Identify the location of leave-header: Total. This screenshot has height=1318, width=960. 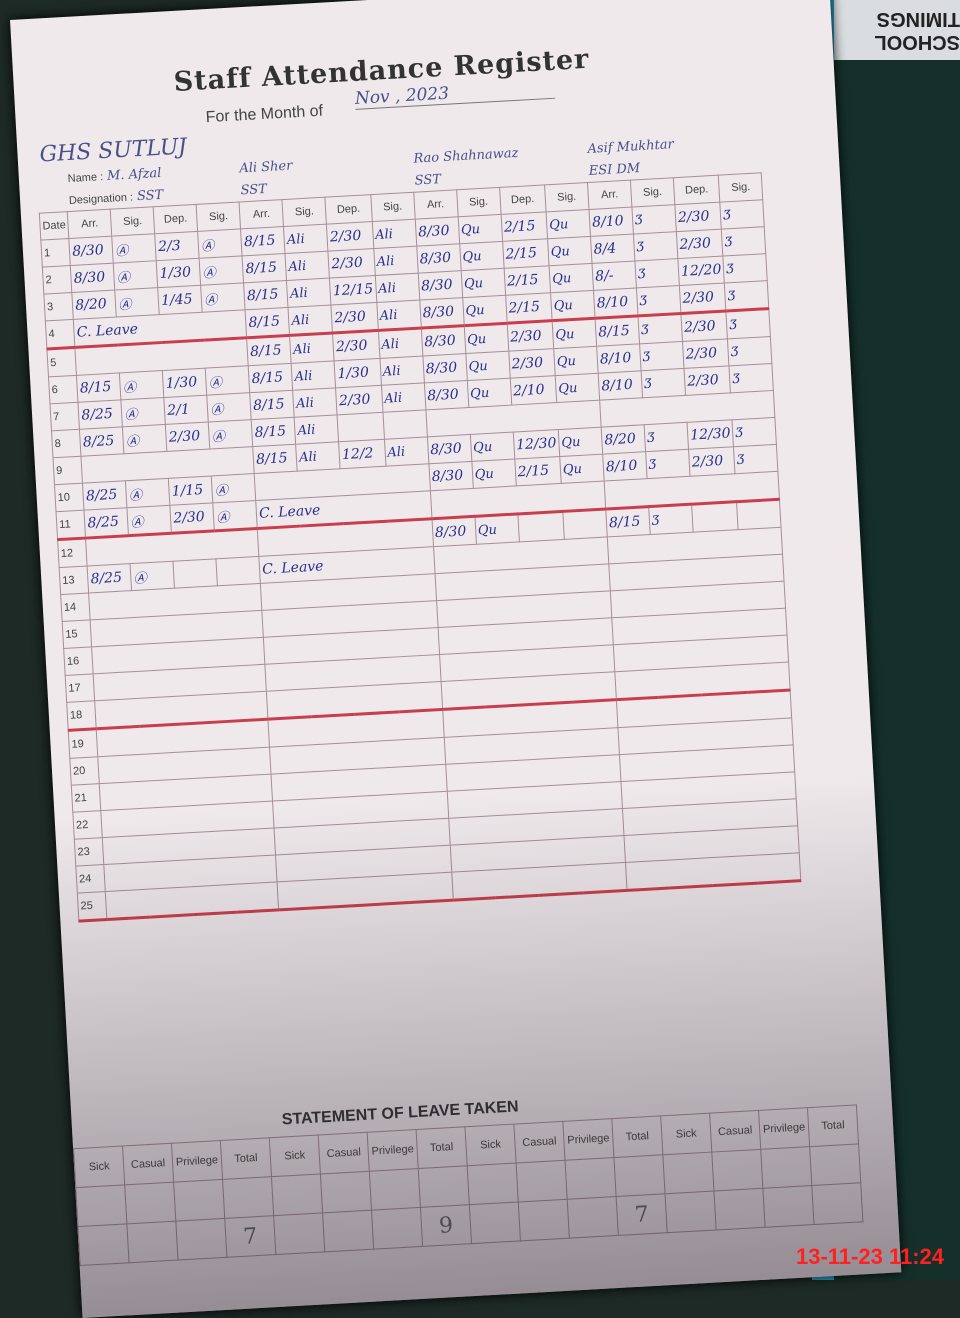
(442, 1147).